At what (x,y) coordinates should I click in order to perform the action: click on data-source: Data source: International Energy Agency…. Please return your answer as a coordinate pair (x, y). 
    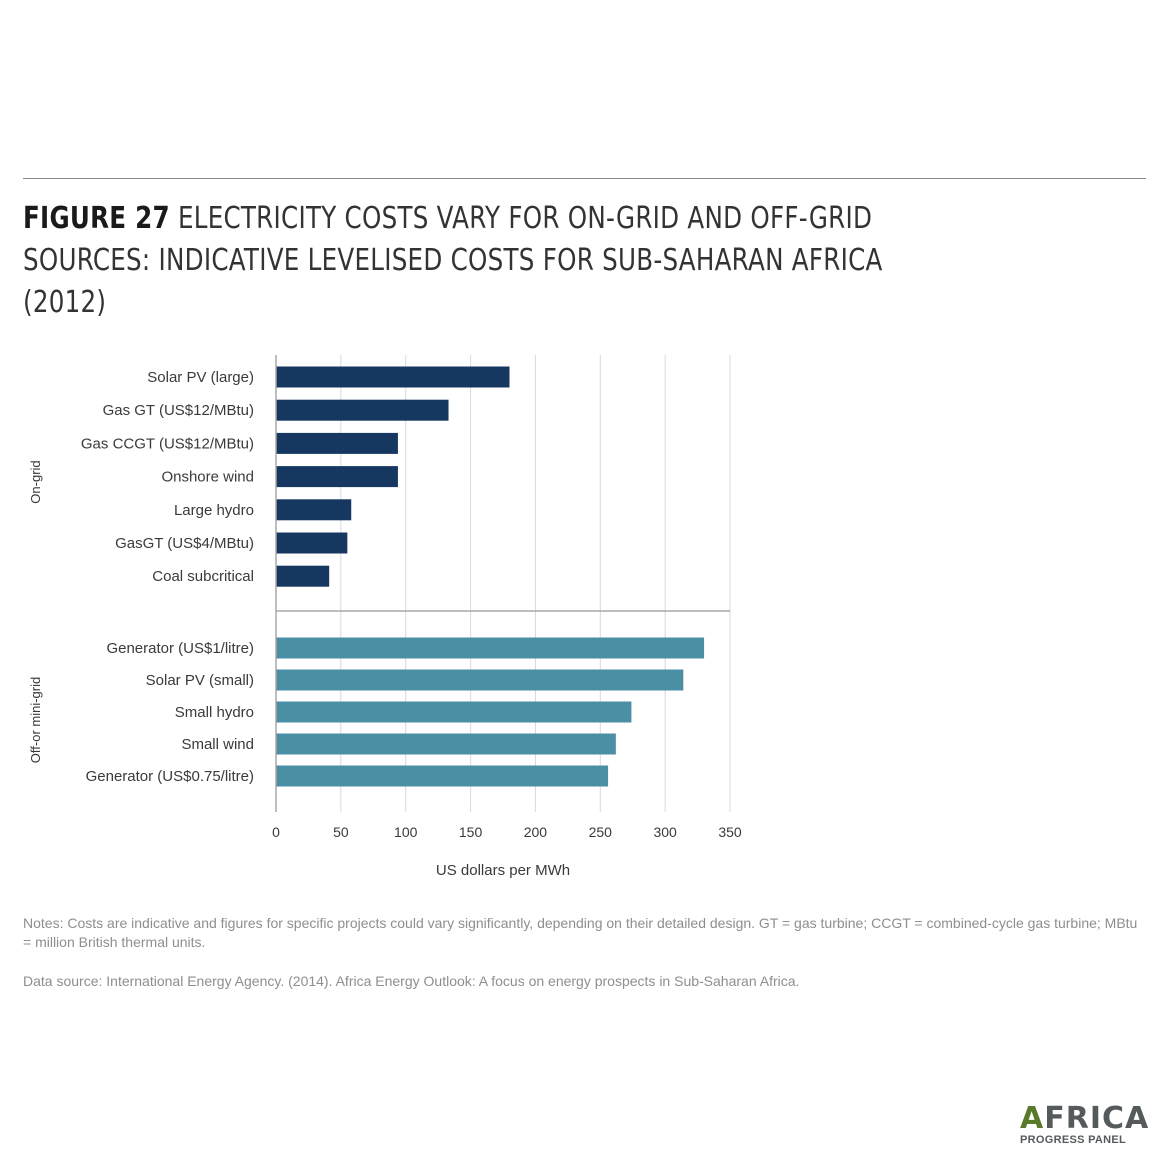
    Looking at the image, I should click on (411, 981).